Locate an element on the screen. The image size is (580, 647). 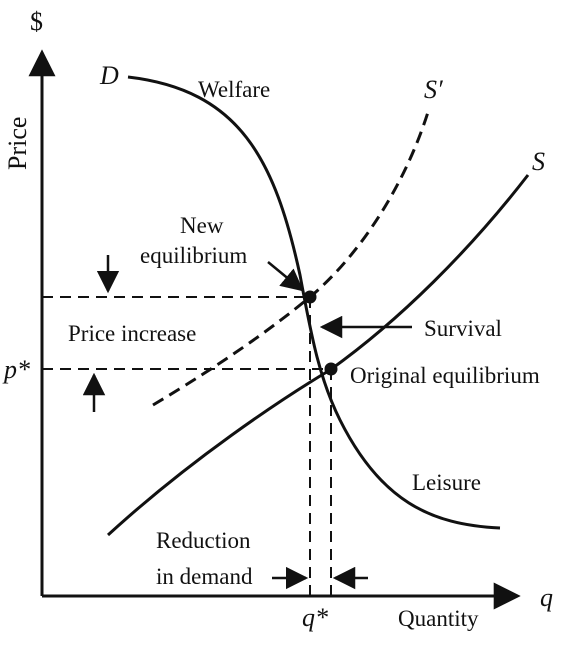
demand-label: D is located at coordinates (109, 75).